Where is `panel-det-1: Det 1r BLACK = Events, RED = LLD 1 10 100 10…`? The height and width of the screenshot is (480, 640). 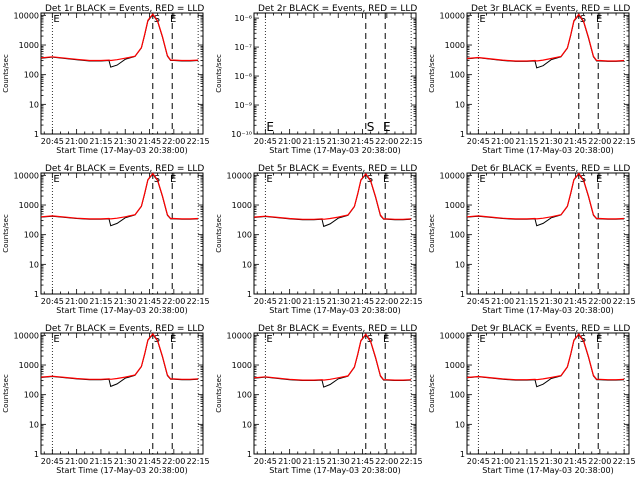 panel-det-1: Det 1r BLACK = Events, RED = LLD 1 10 100 10… is located at coordinates (106, 79).